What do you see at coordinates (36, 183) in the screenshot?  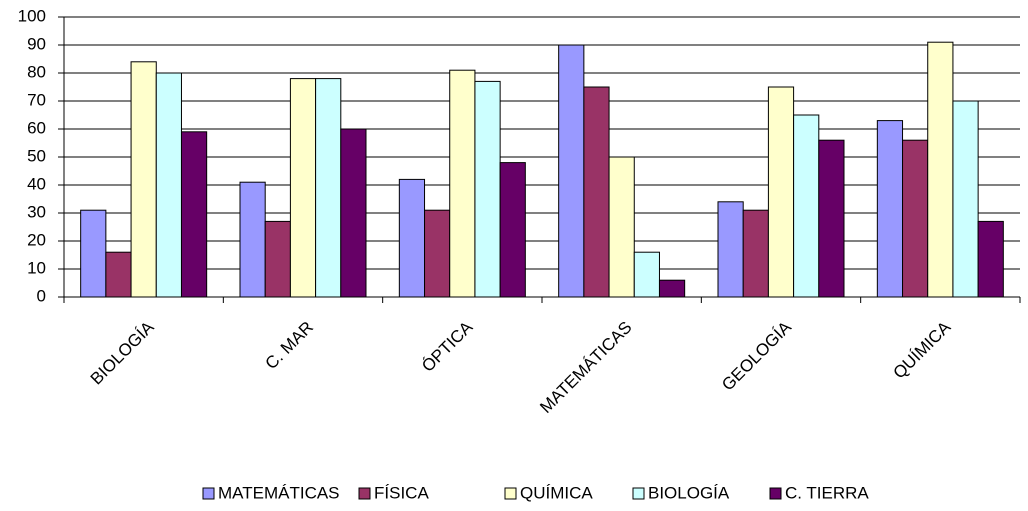 I see `y-tick-label: 40` at bounding box center [36, 183].